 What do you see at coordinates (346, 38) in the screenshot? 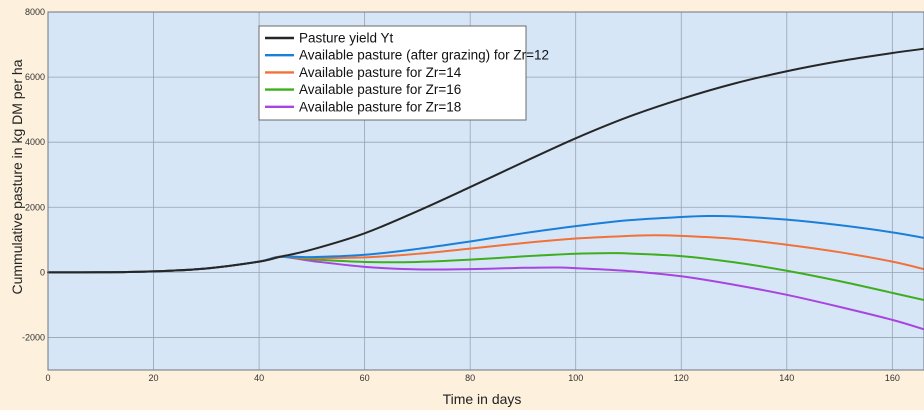
I see `legend-label: Pasture yield Yt` at bounding box center [346, 38].